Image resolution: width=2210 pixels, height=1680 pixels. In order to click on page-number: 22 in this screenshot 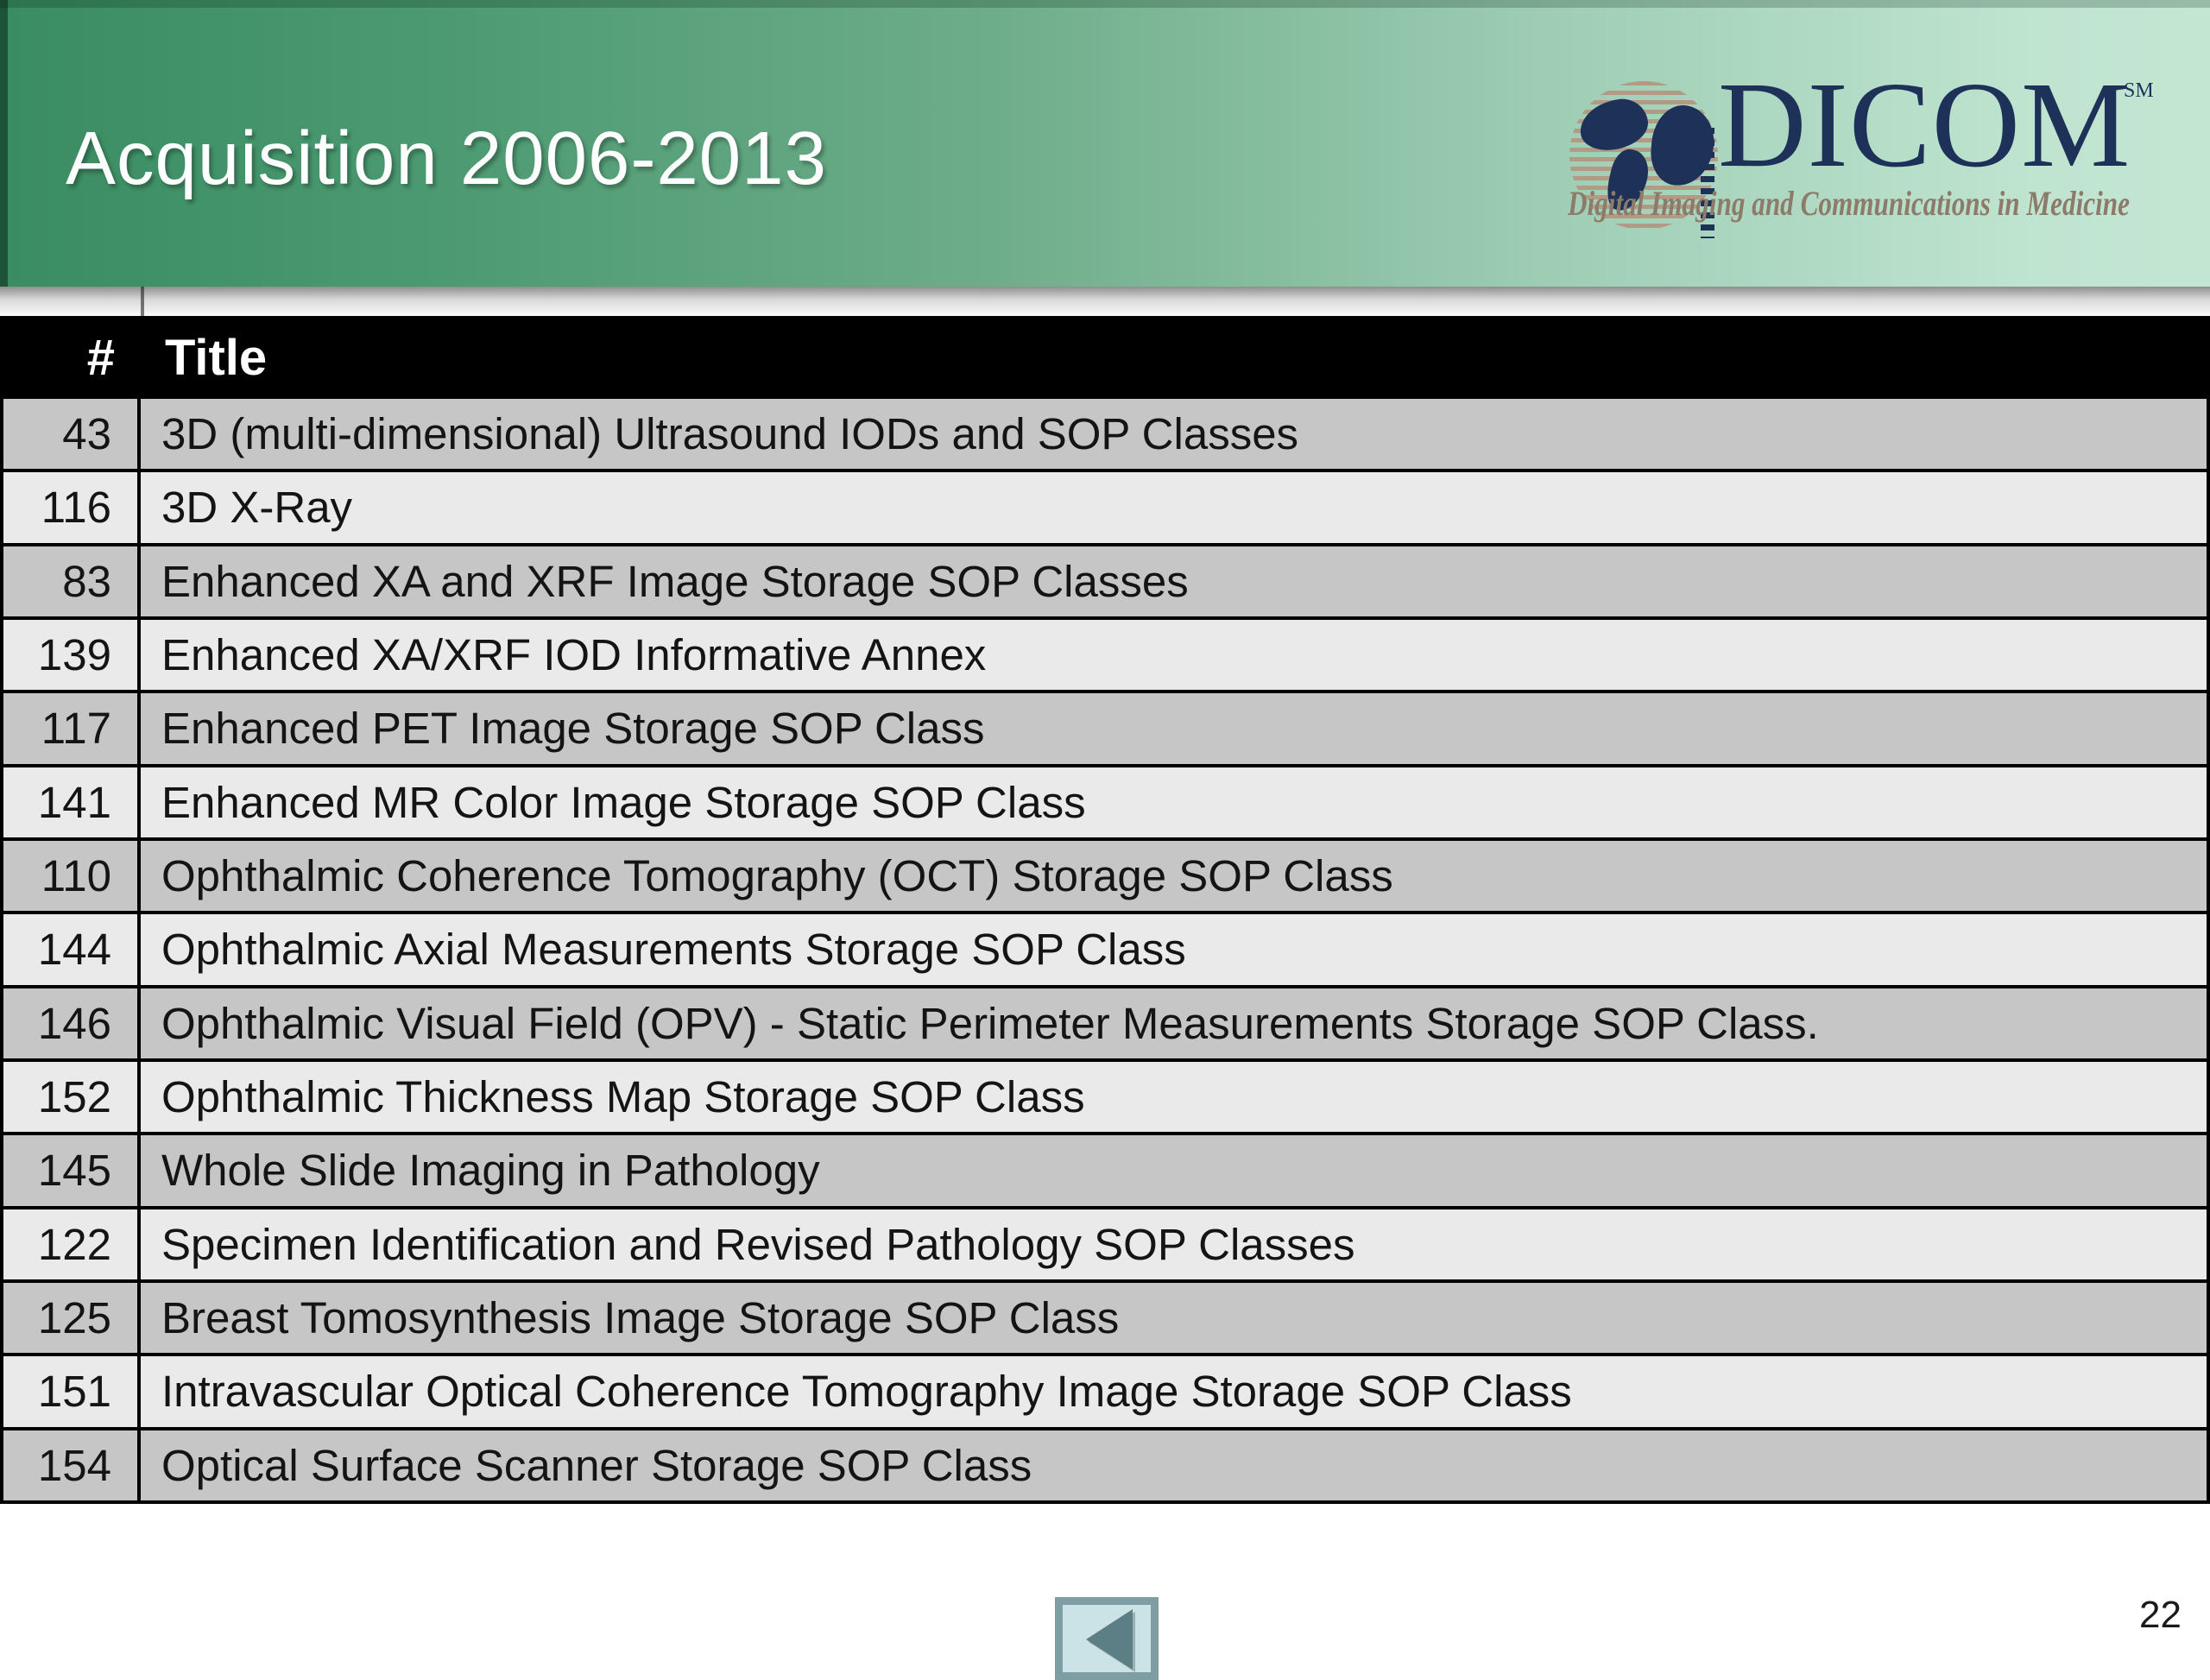, I will do `click(2160, 1615)`.